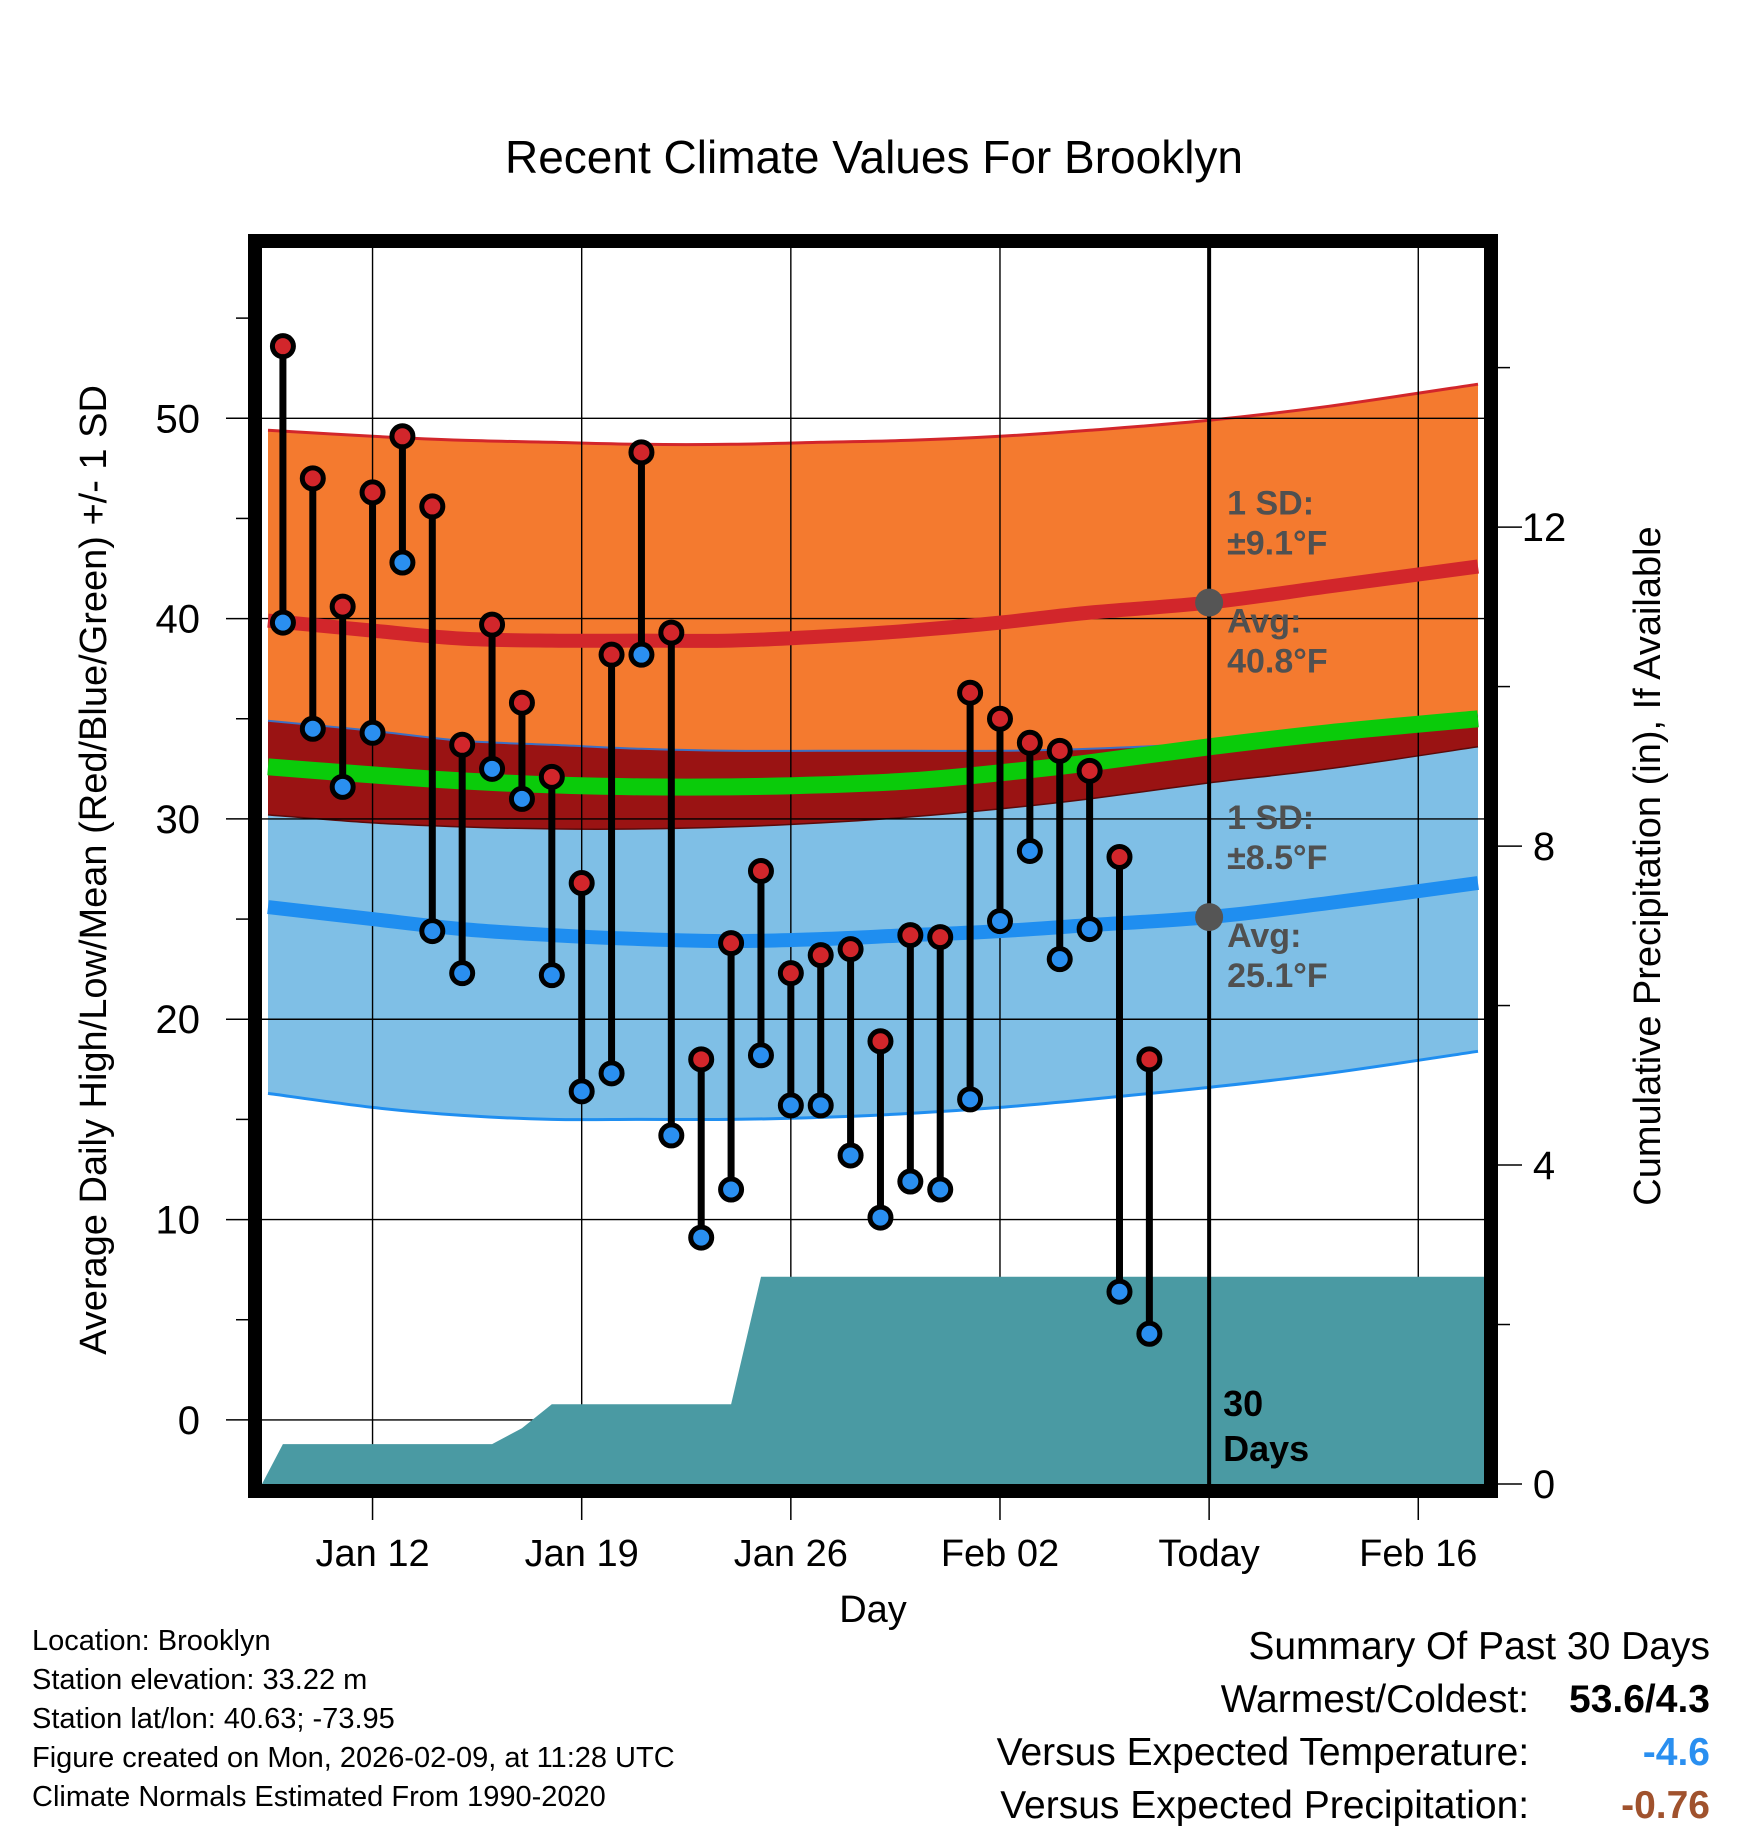  I want to click on summary-warmest-row: Warmest/Coldest: 53.6/4.3, so click(1353, 1699).